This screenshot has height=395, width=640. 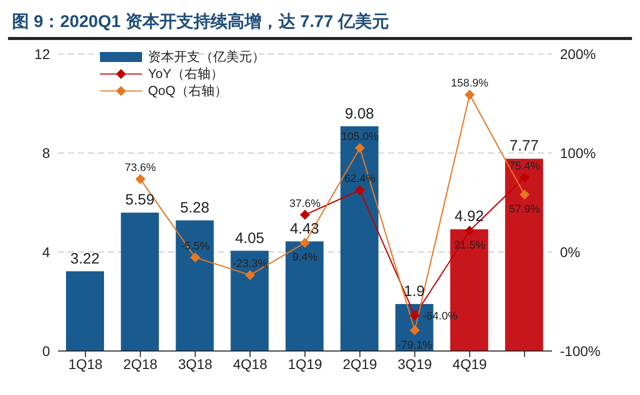 I want to click on data-label: 57.9%, so click(x=524, y=210).